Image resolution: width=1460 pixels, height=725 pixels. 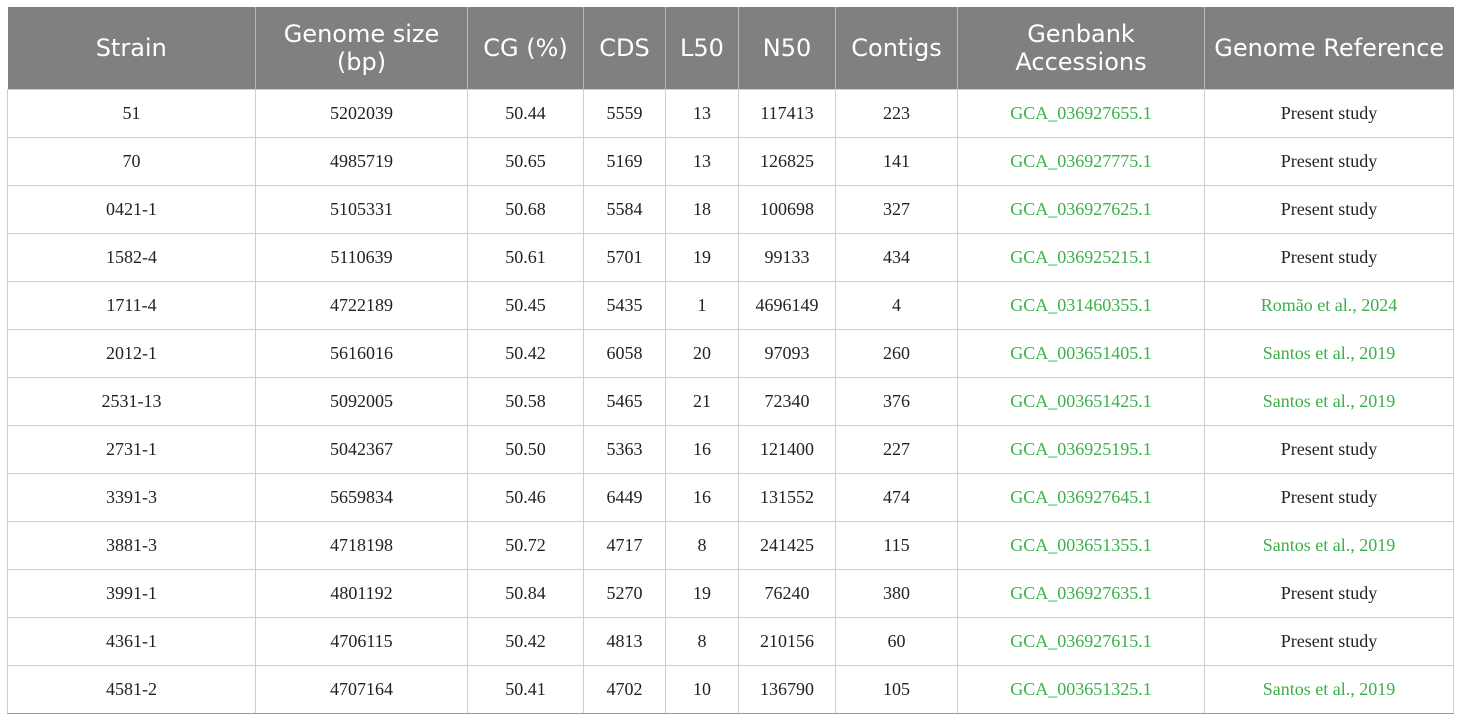 What do you see at coordinates (361, 593) in the screenshot?
I see `genome-size-cell: 4801192` at bounding box center [361, 593].